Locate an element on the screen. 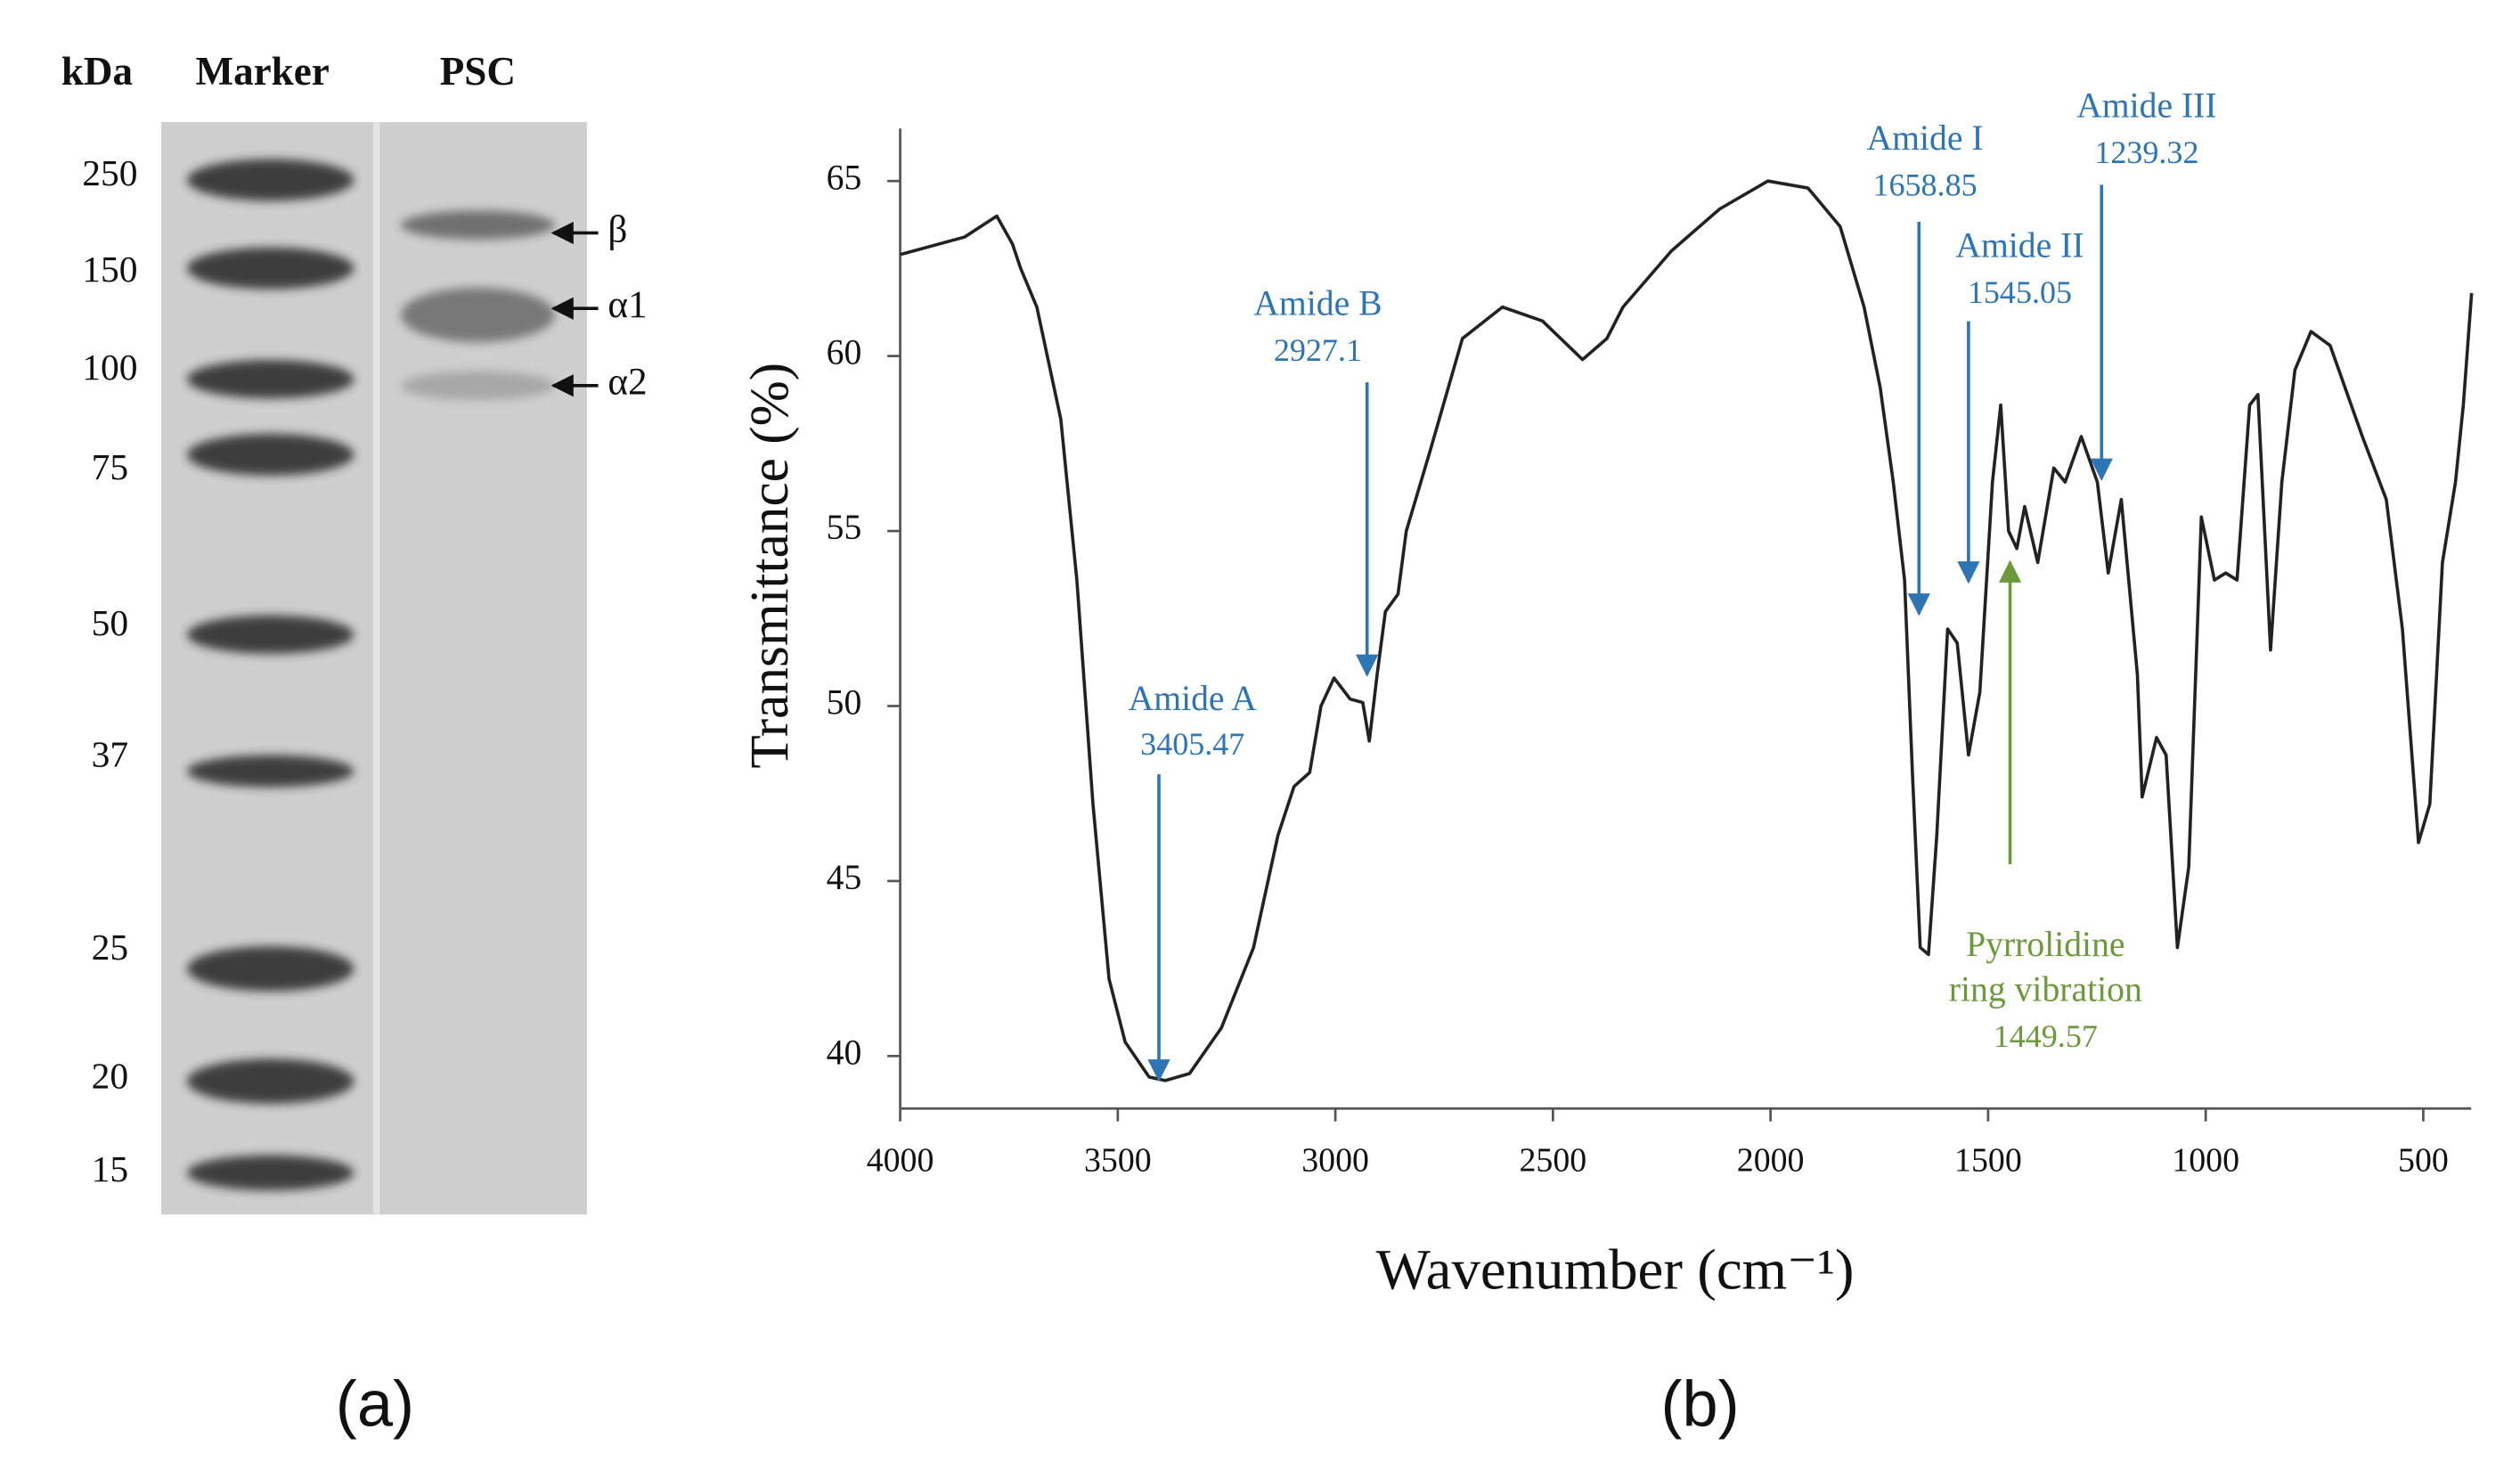  annotation-label: Amide A is located at coordinates (1193, 698).